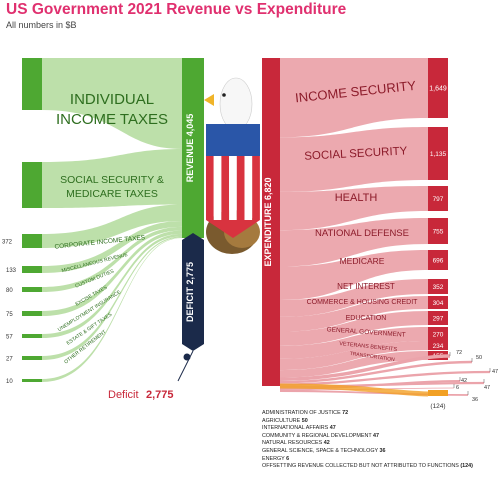 The image size is (500, 486). Describe the element at coordinates (224, 95) in the screenshot. I see `eagle-eye` at that location.